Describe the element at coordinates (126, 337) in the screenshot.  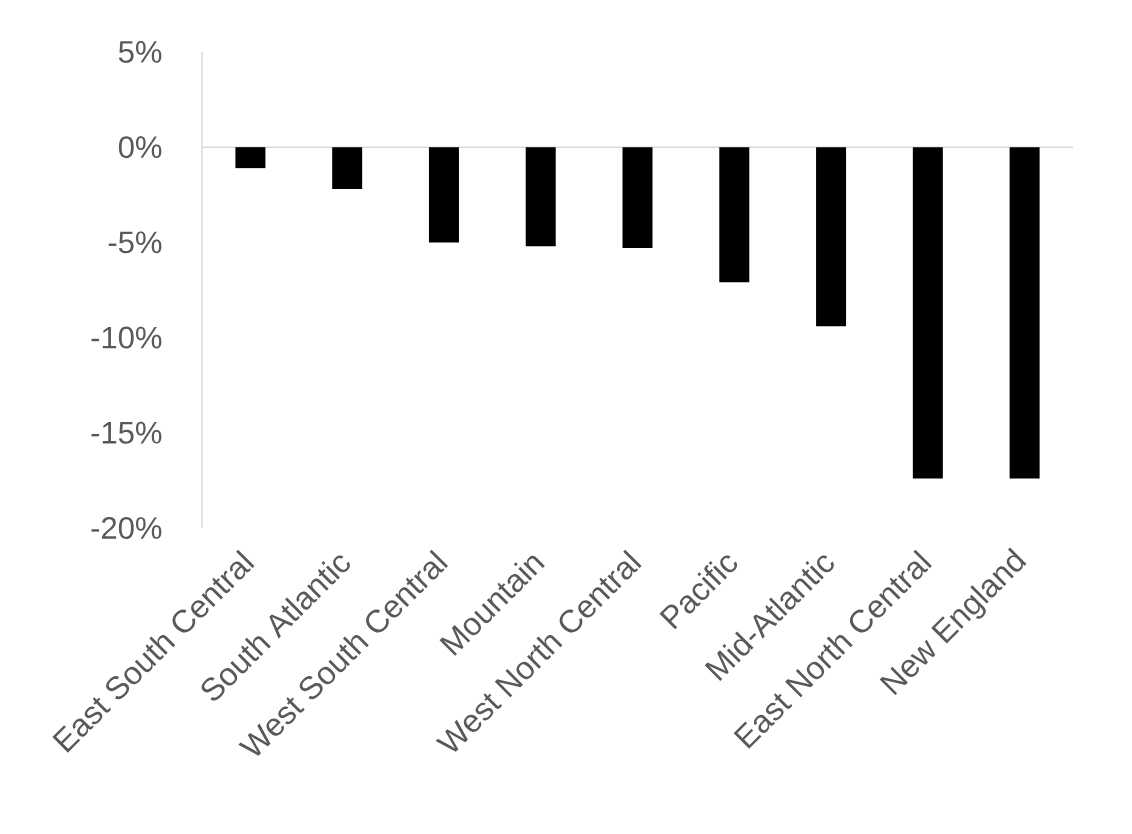
I see `y-tick-label: -10%` at that location.